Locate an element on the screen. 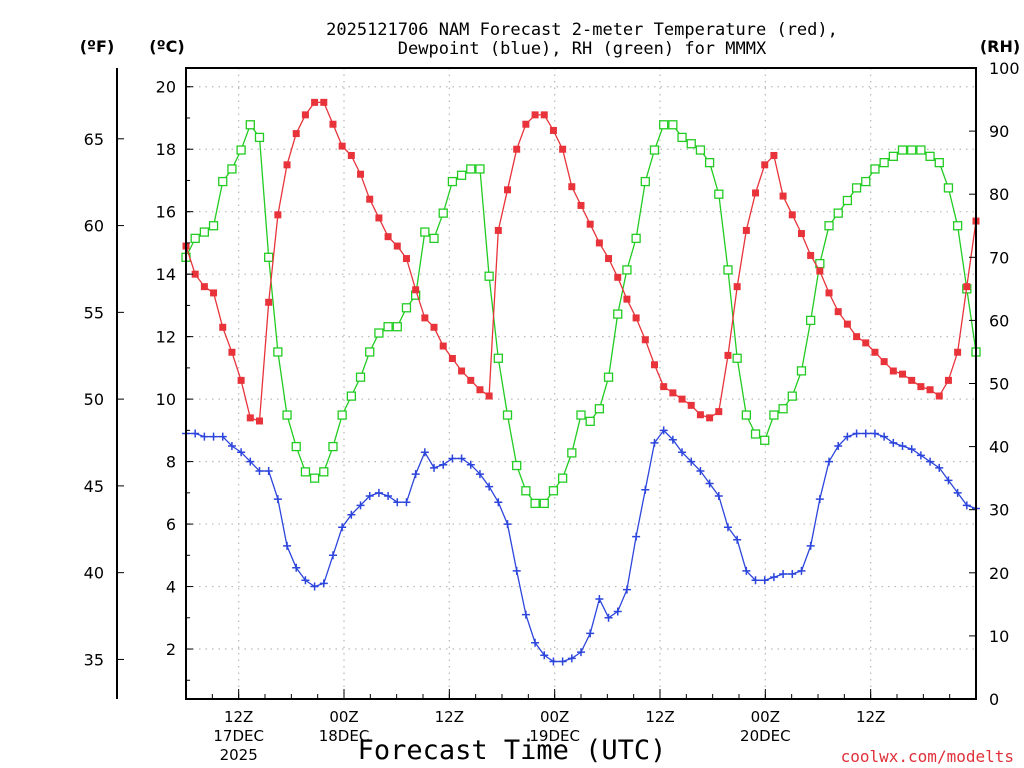 This screenshot has width=1024, height=768. celsius-tick-label: 6 is located at coordinates (171, 524).